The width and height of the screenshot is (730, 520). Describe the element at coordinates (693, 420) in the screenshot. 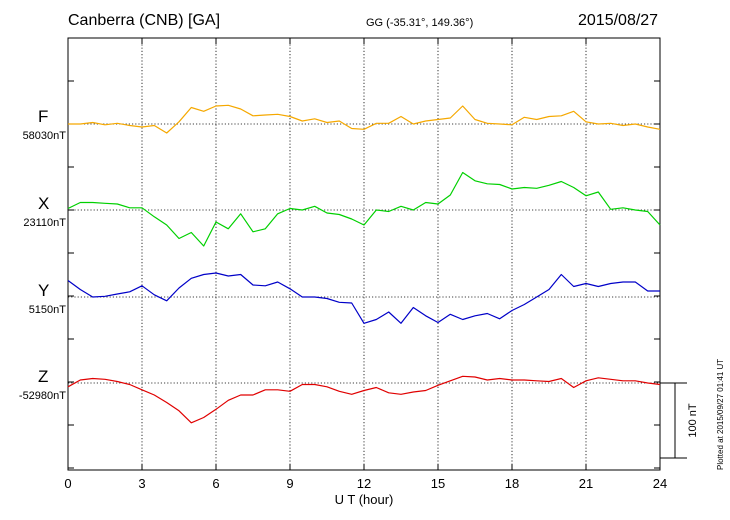

I see `scale-bar-label: 100 nT` at that location.